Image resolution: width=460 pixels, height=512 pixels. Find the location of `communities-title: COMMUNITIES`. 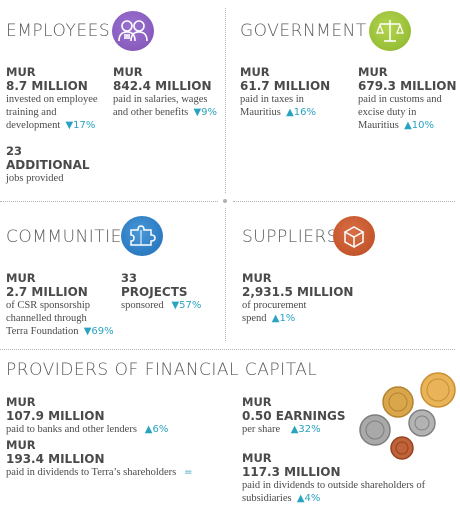

communities-title: COMMUNITIES is located at coordinates (70, 237).